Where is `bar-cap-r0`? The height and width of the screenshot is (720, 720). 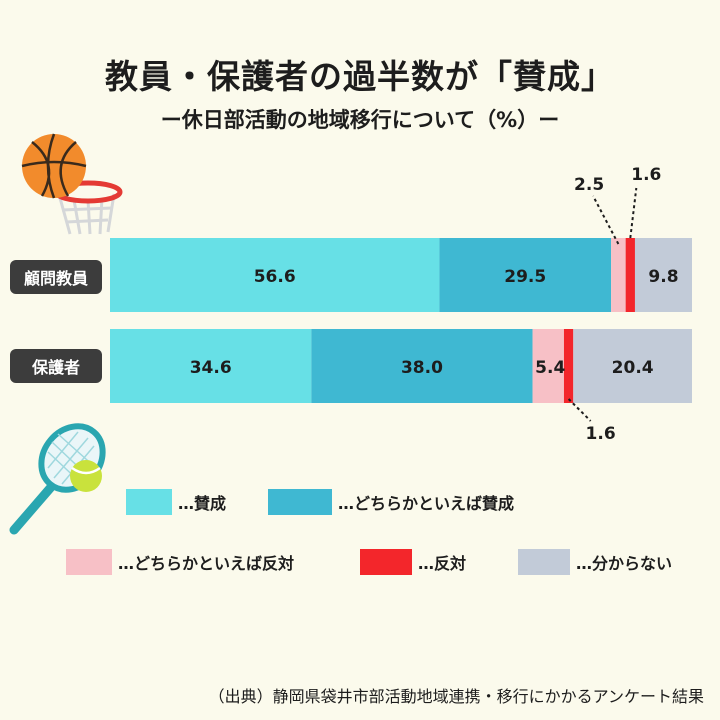
bar-cap-r0 is located at coordinates (687, 275).